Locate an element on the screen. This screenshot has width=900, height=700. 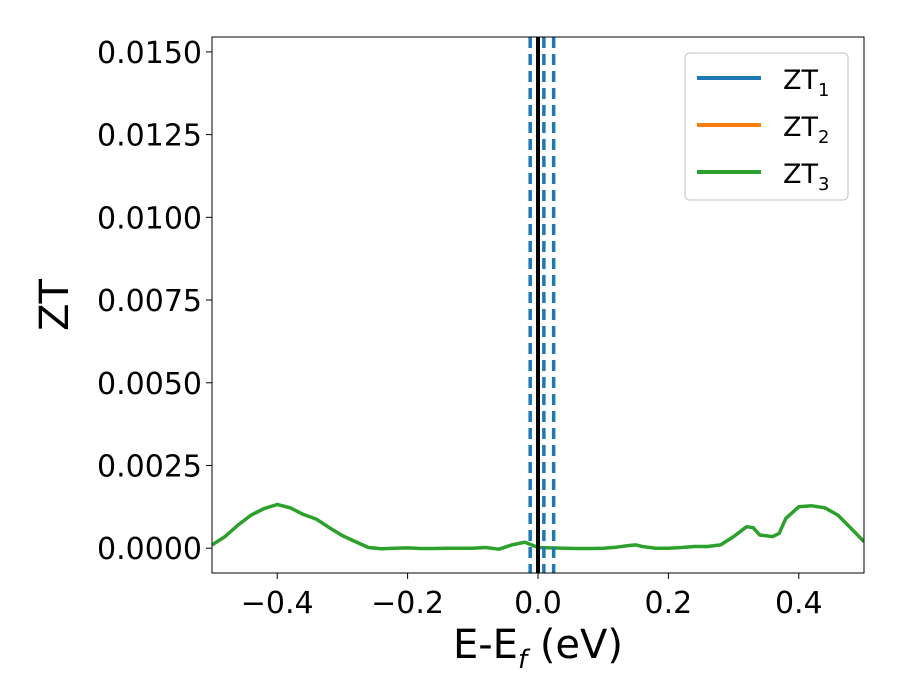
legend-label-1: ZT1 is located at coordinates (806, 83).